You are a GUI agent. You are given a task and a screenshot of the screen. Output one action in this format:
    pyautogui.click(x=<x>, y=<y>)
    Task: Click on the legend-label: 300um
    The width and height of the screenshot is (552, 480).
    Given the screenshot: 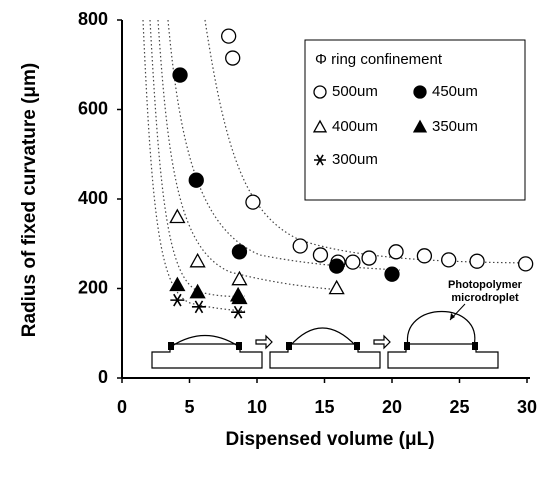 What is the action you would take?
    pyautogui.click(x=355, y=159)
    